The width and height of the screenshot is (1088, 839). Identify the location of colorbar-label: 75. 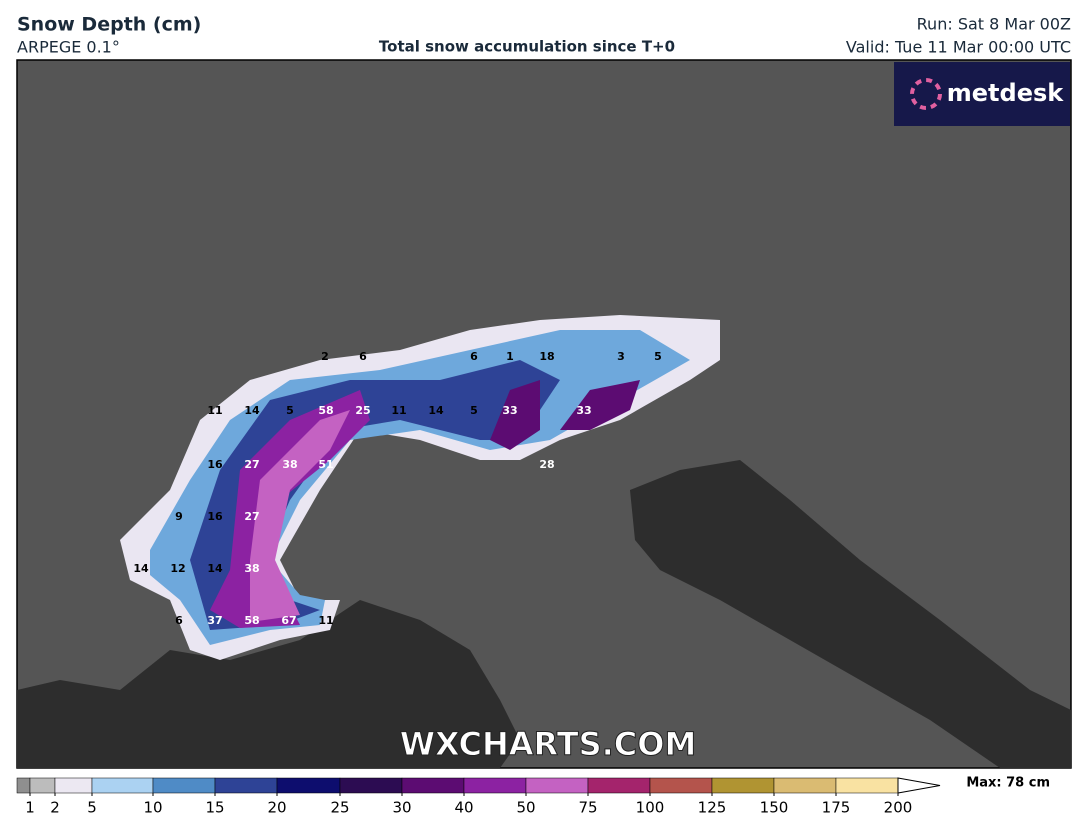
(587, 808).